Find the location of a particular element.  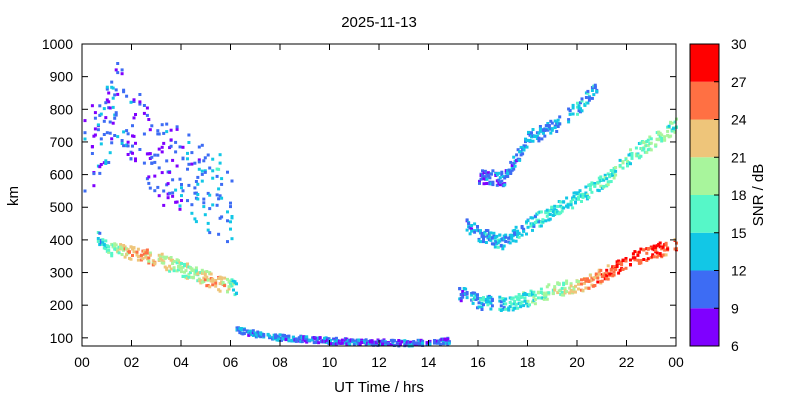

colorbar-segment is located at coordinates (704, 214).